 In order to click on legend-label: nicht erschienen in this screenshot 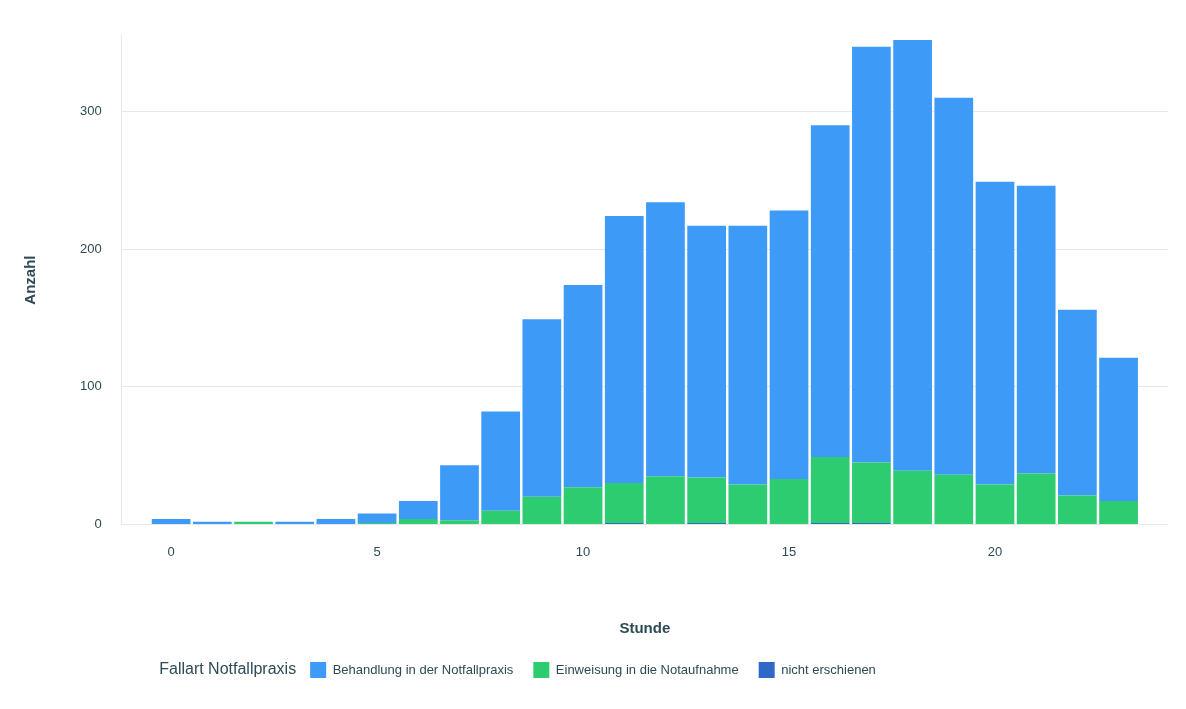, I will do `click(828, 669)`.